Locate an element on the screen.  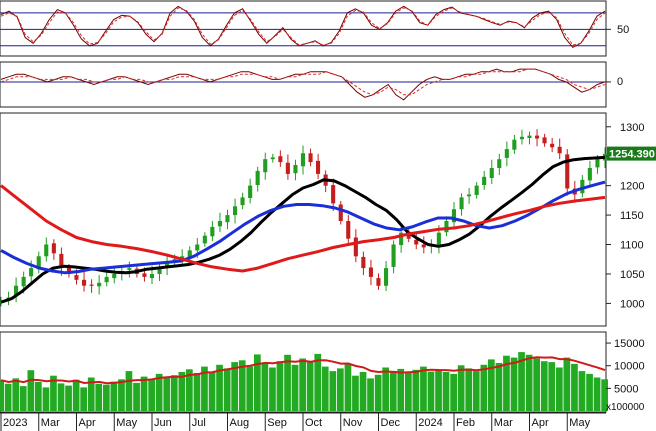
last-price-label: 1254.390 is located at coordinates (632, 155).